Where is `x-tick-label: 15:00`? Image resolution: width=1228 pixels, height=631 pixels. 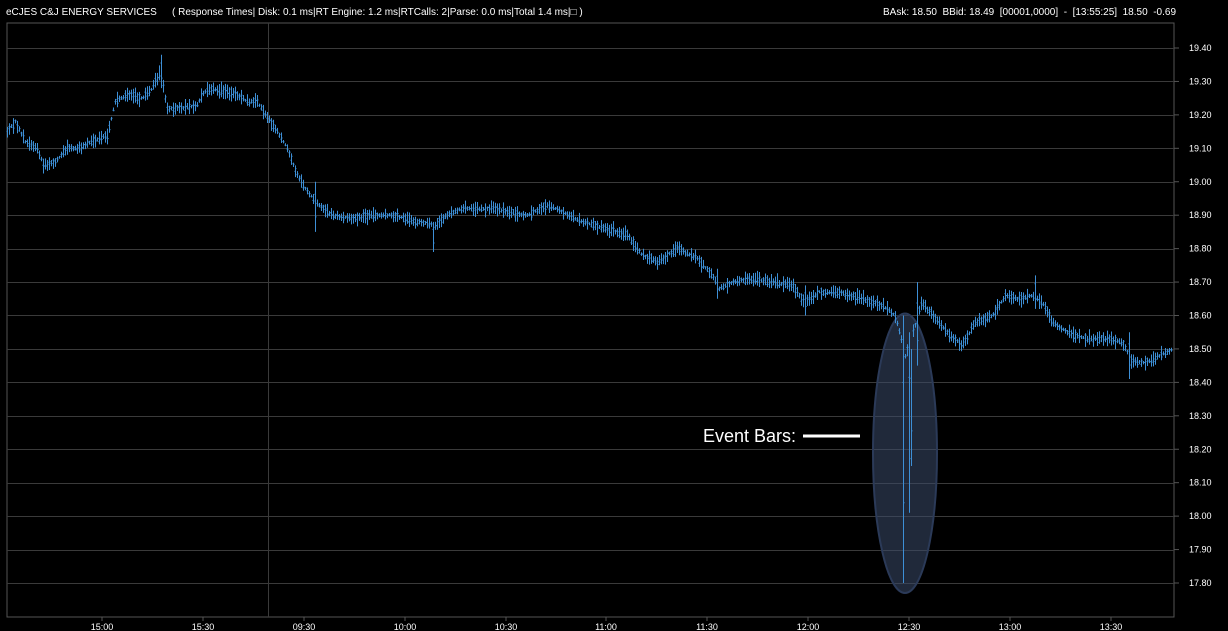 x-tick-label: 15:00 is located at coordinates (102, 626).